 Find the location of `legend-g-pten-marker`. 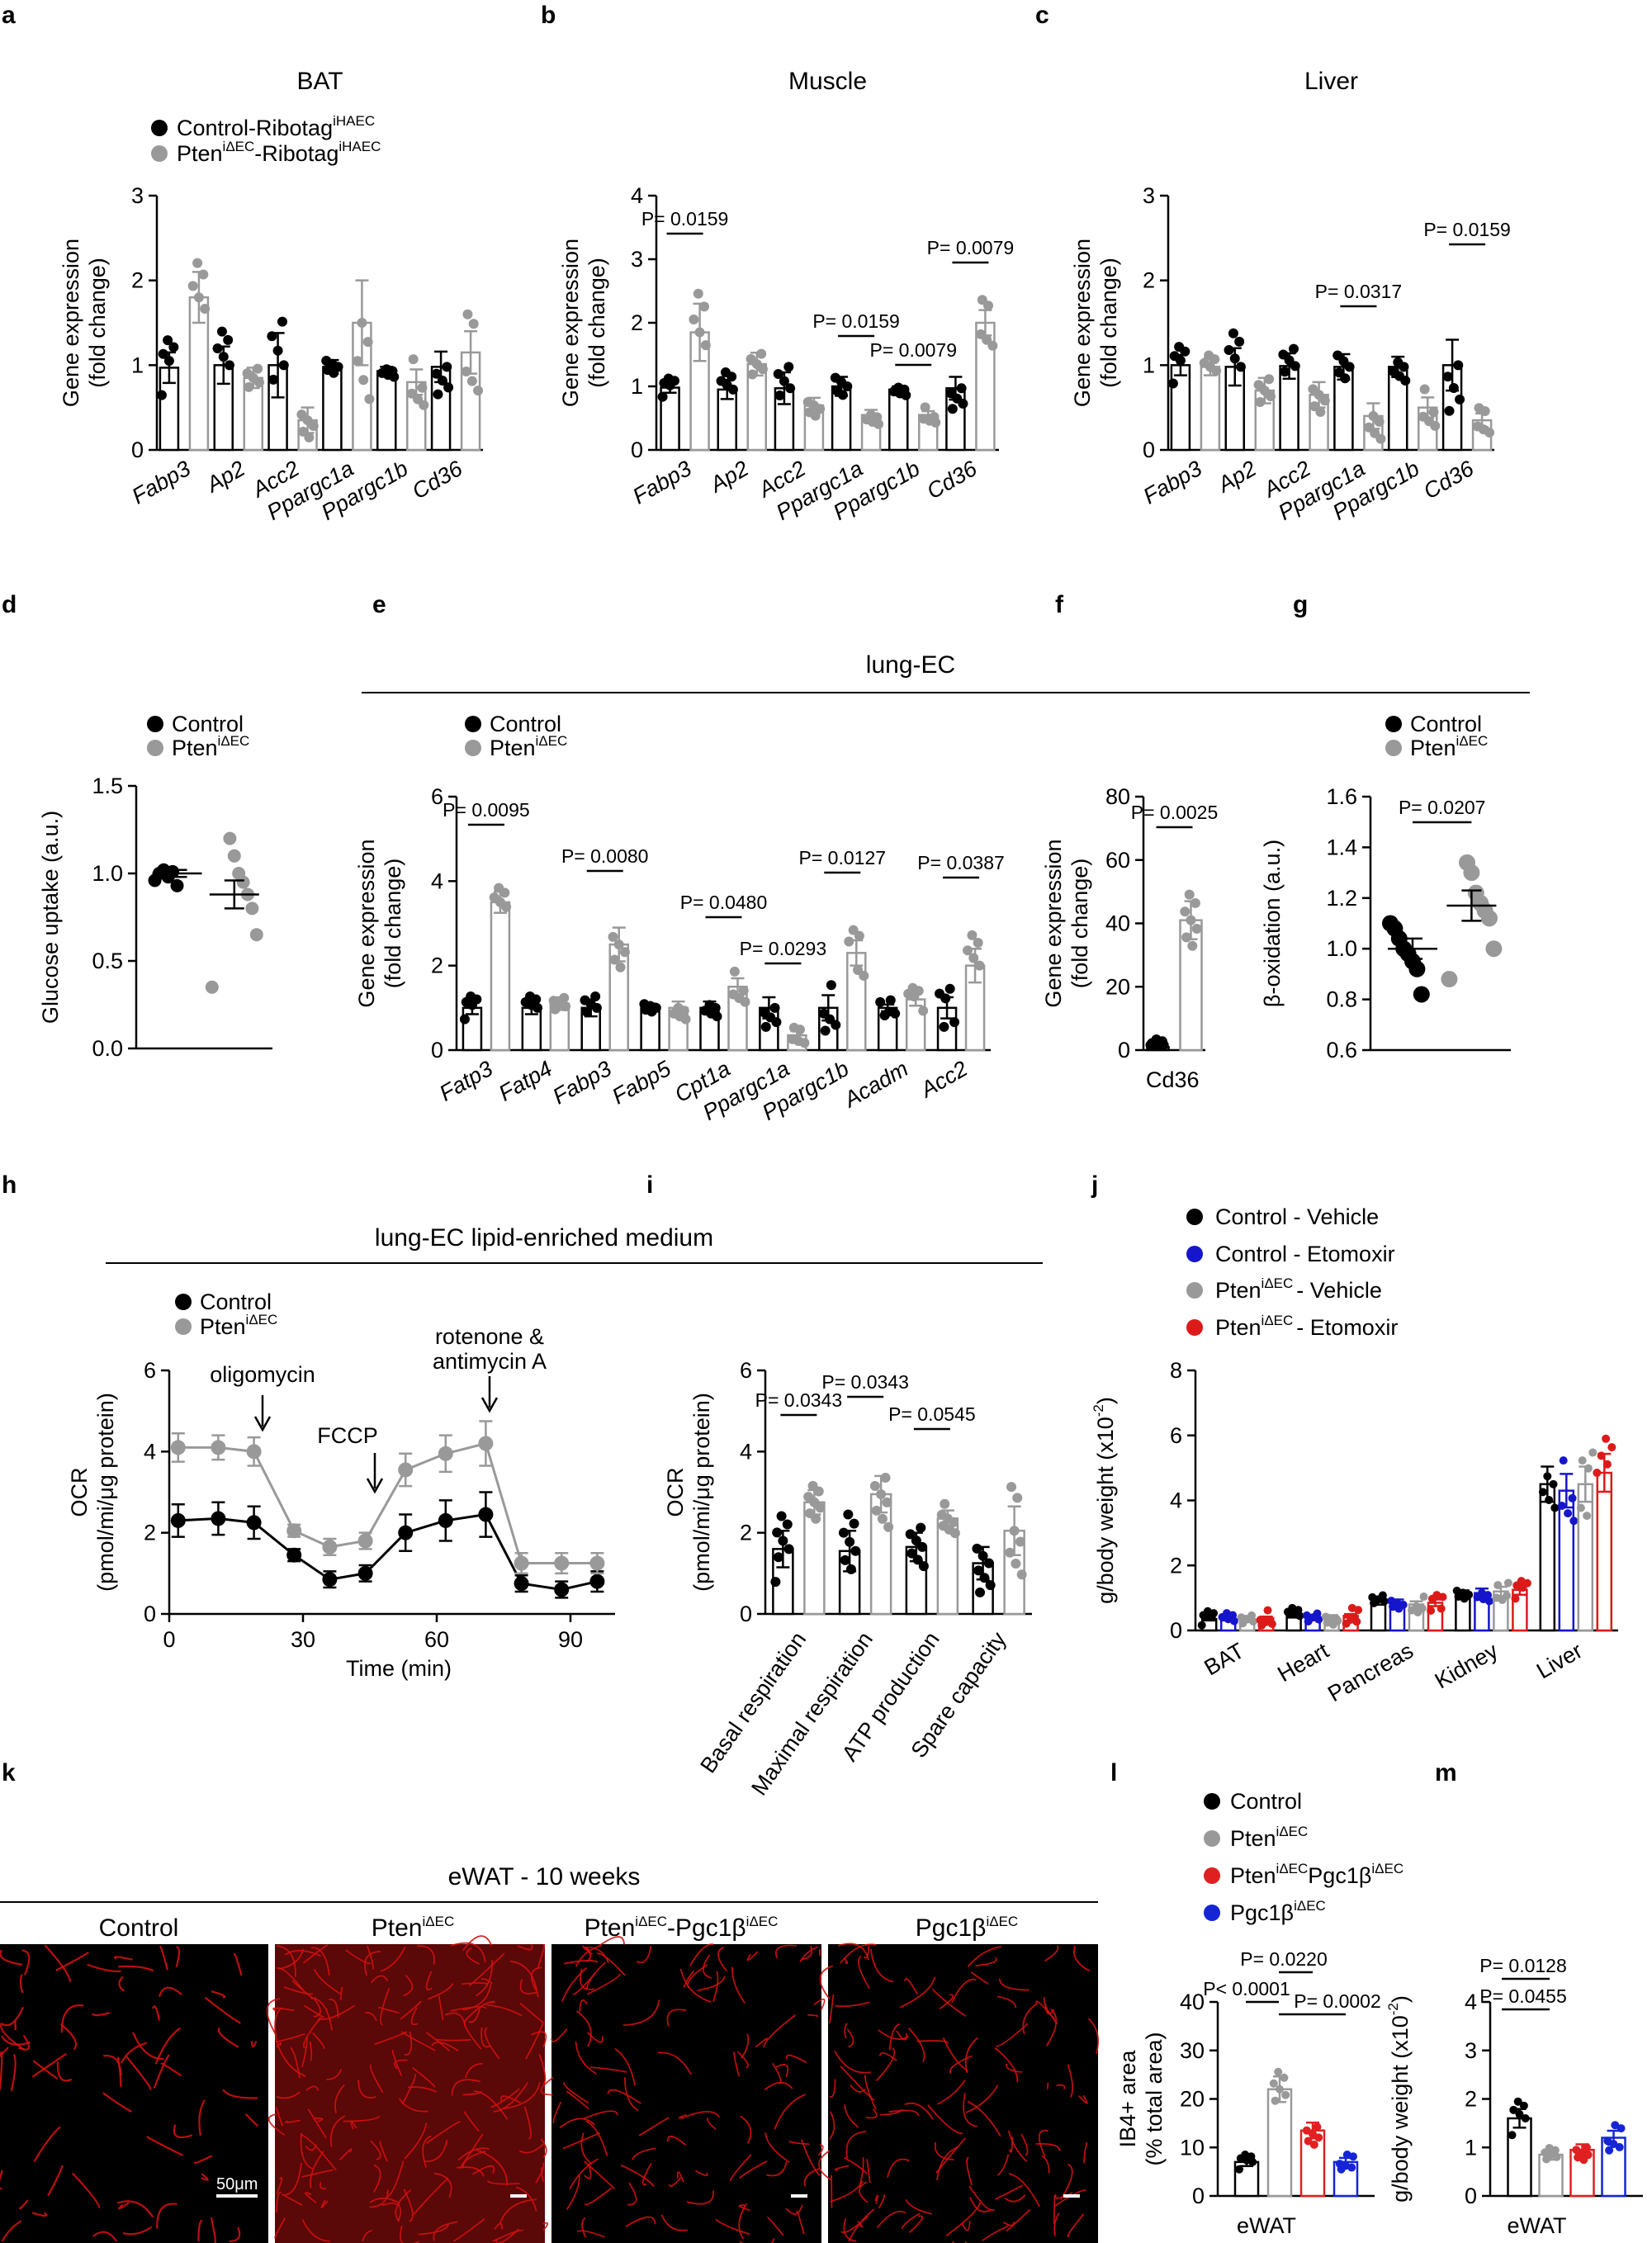

legend-g-pten-marker is located at coordinates (1393, 748).